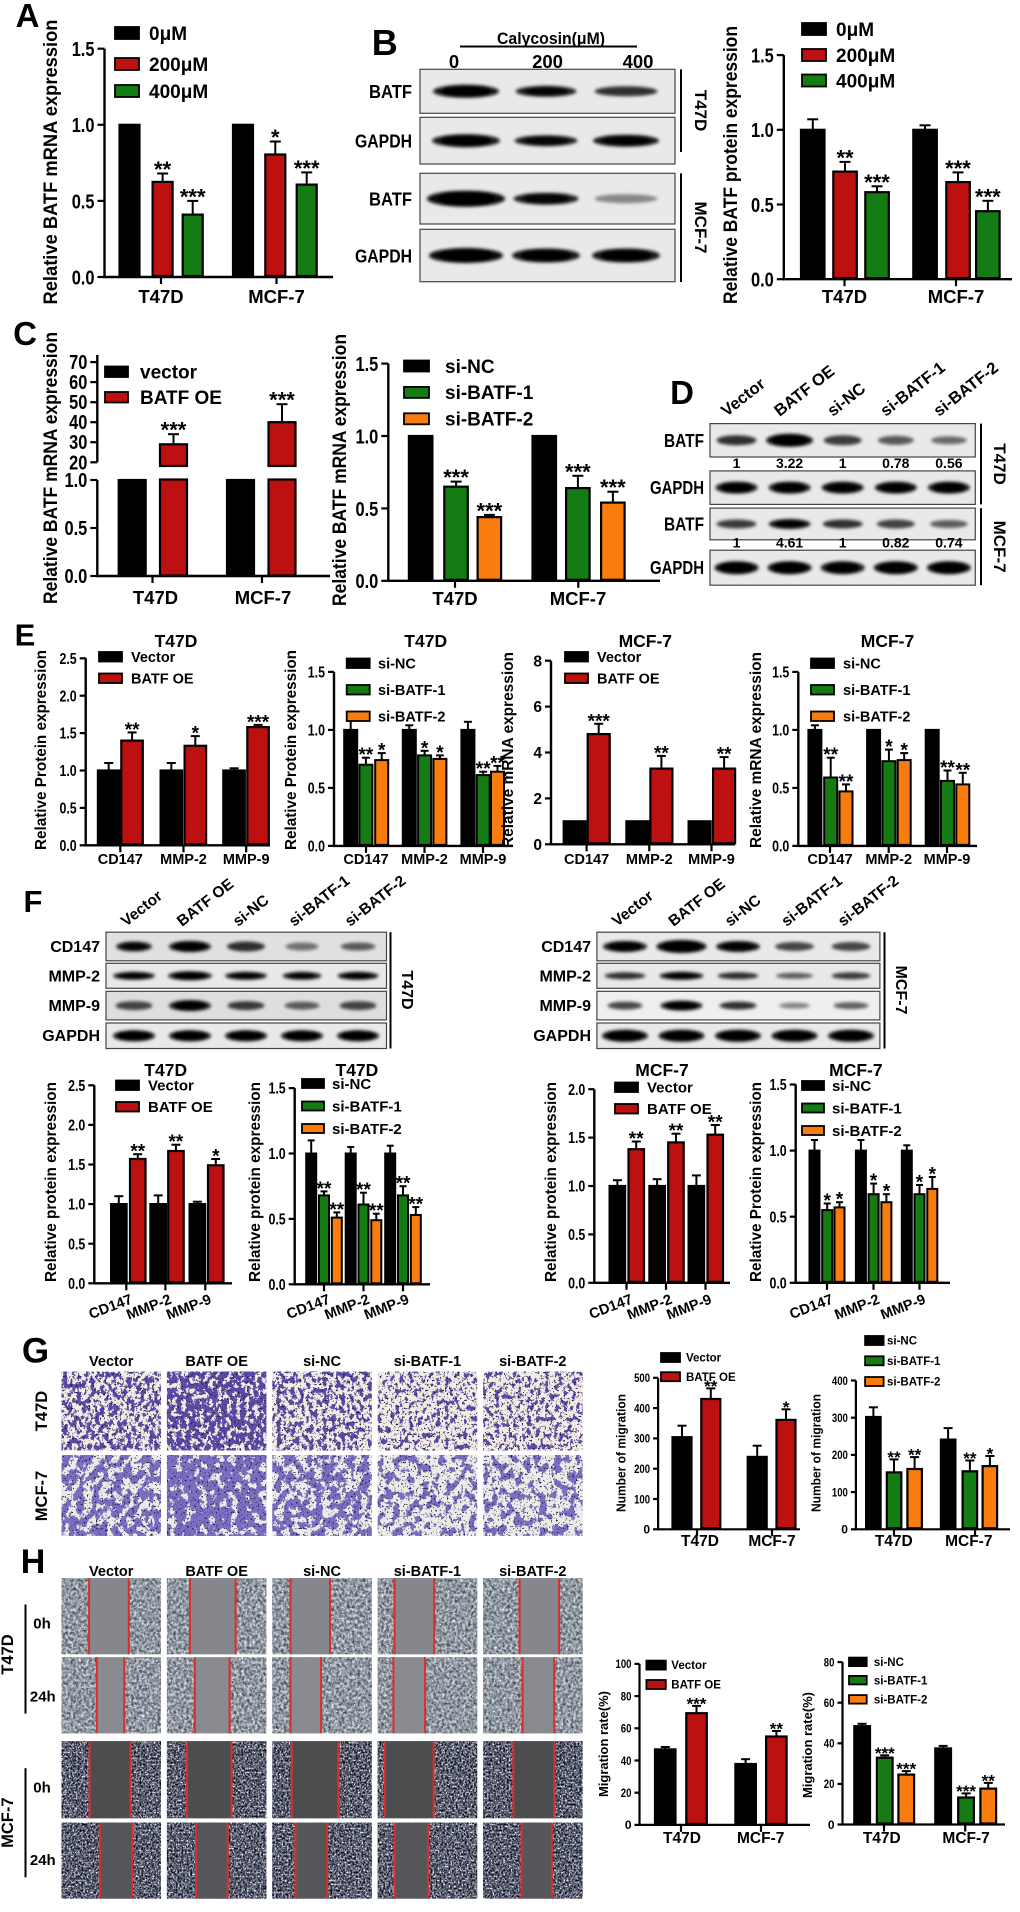  What do you see at coordinates (25, 333) in the screenshot?
I see `svg-text: C` at bounding box center [25, 333].